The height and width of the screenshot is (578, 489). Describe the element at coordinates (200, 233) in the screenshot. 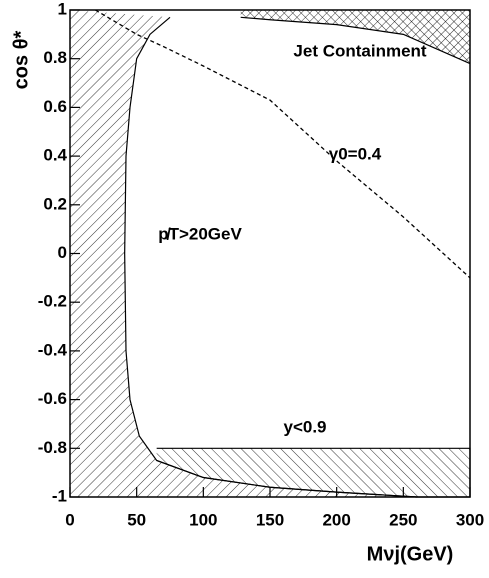

I see `region-label: p̸T>20GeV` at that location.